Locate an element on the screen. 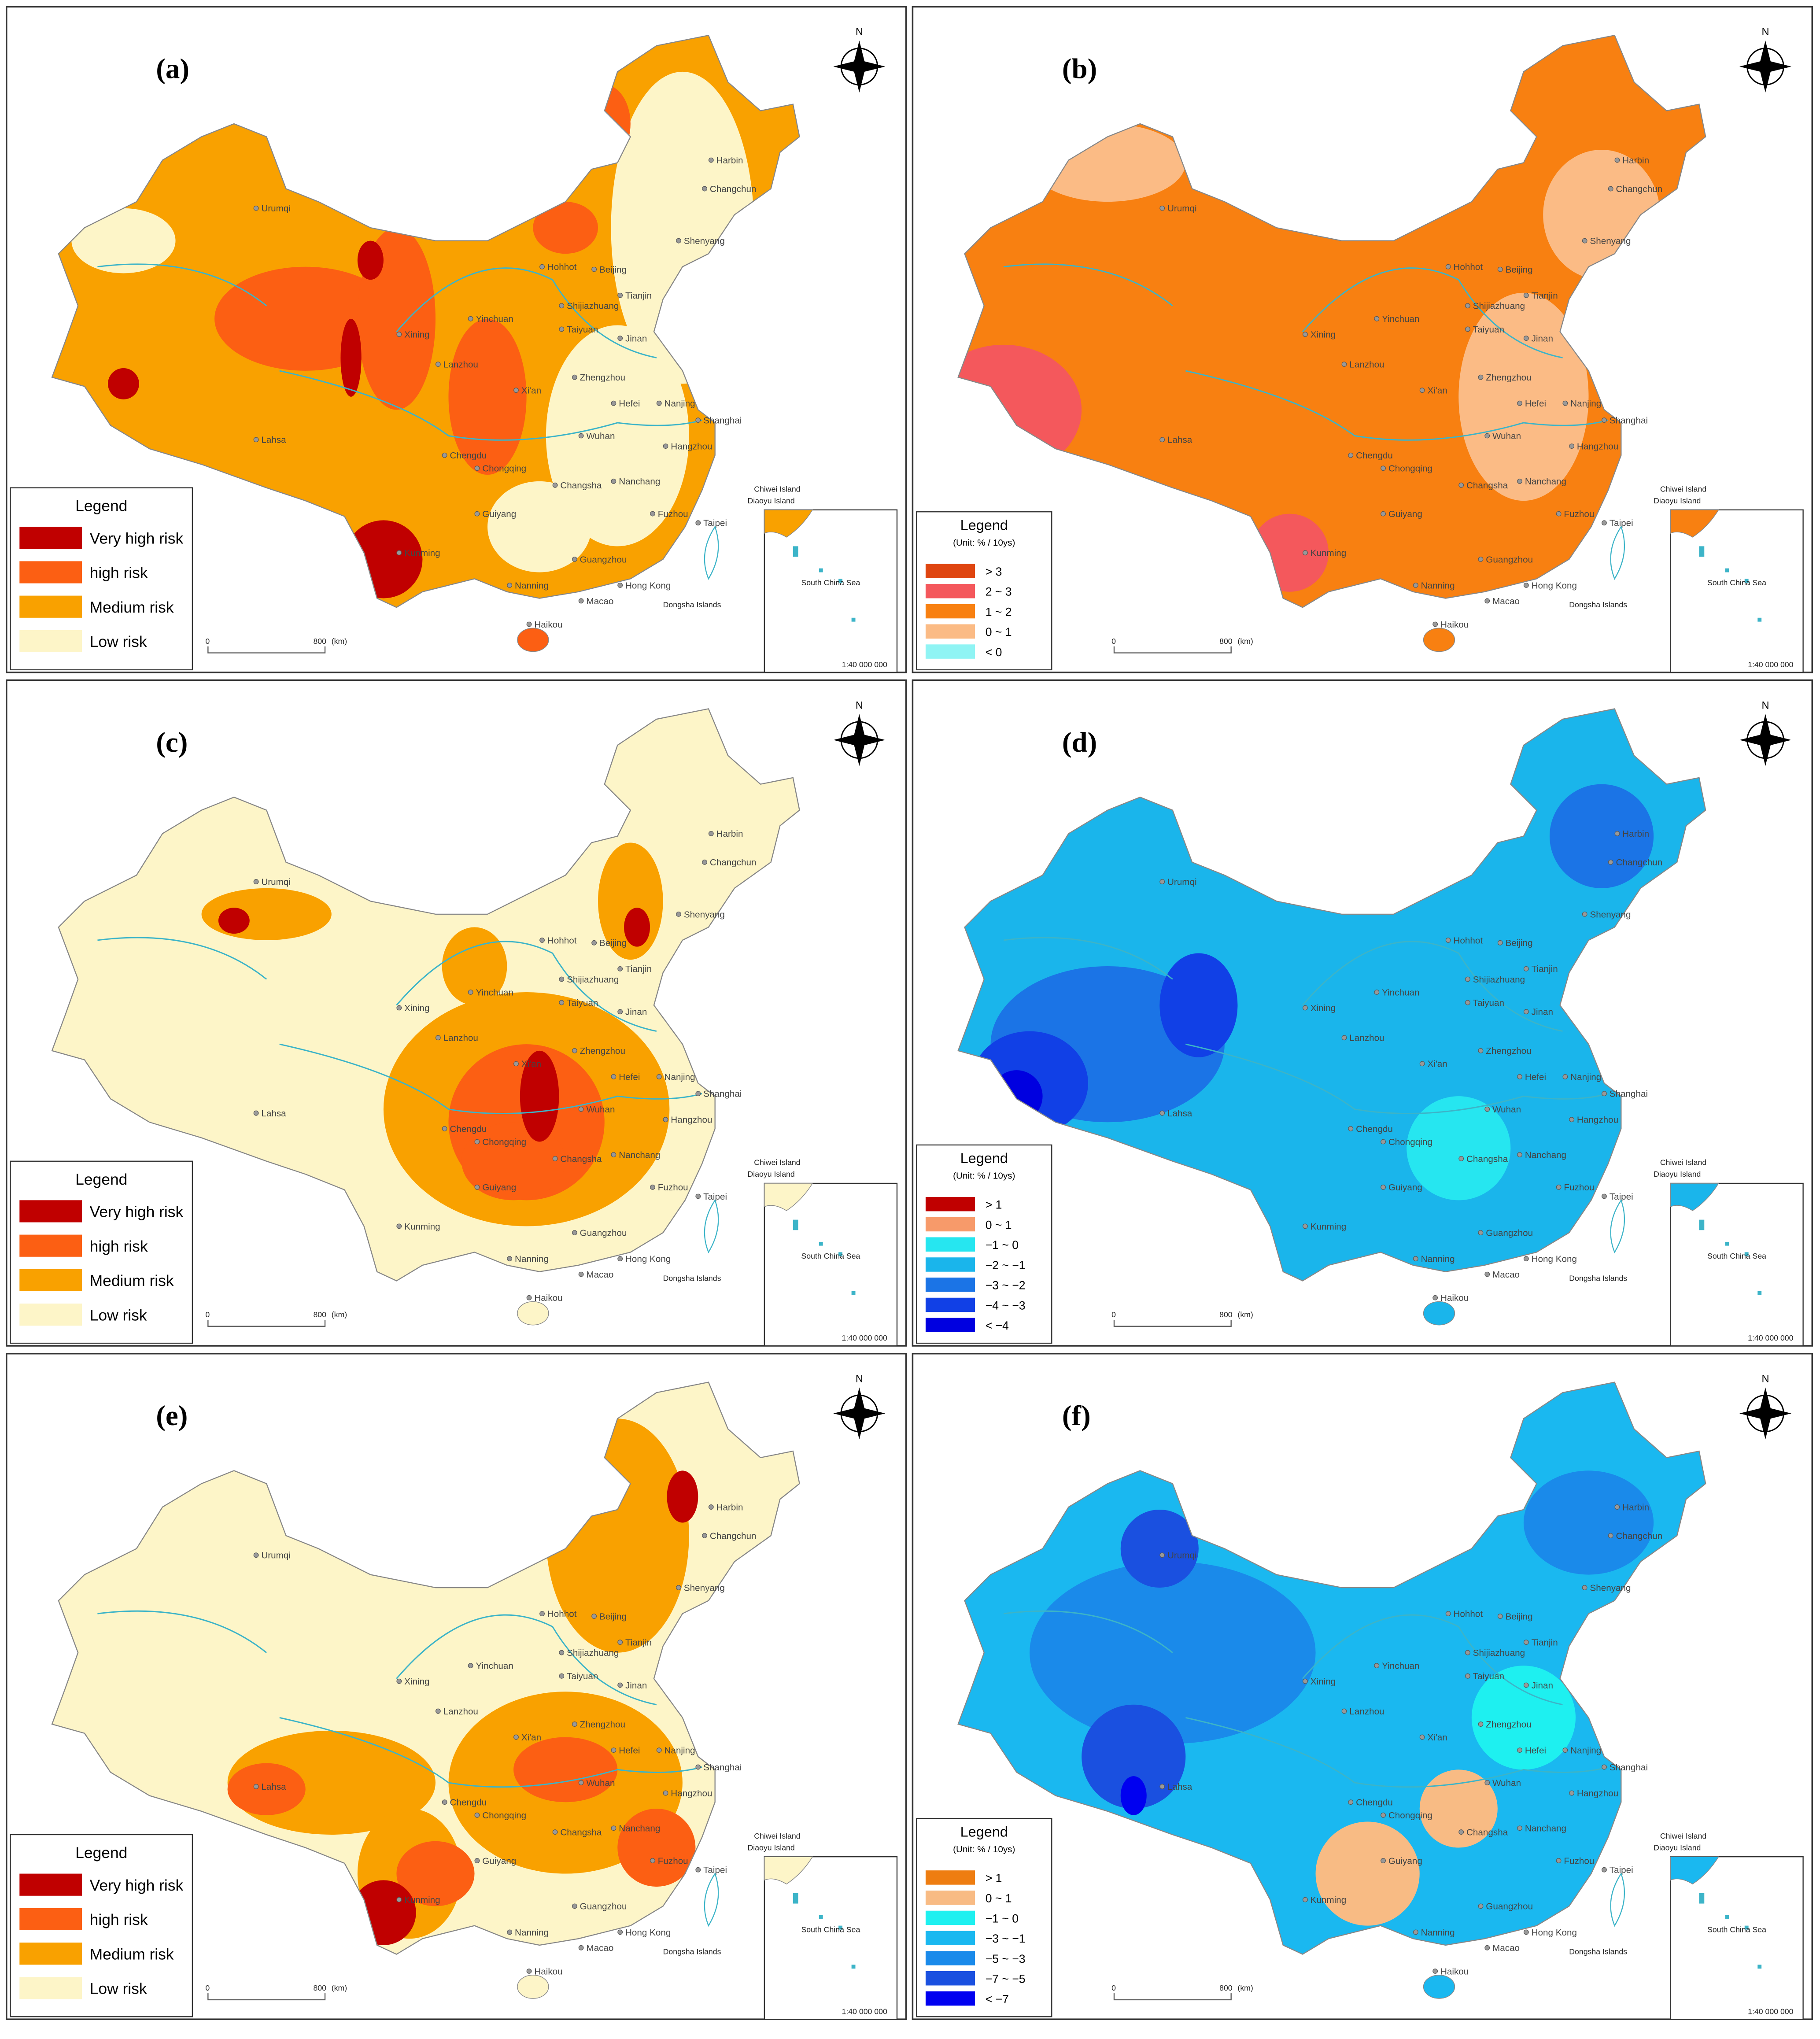 This screenshot has width=1820, height=2039. city-label: Fuzhou is located at coordinates (673, 514).